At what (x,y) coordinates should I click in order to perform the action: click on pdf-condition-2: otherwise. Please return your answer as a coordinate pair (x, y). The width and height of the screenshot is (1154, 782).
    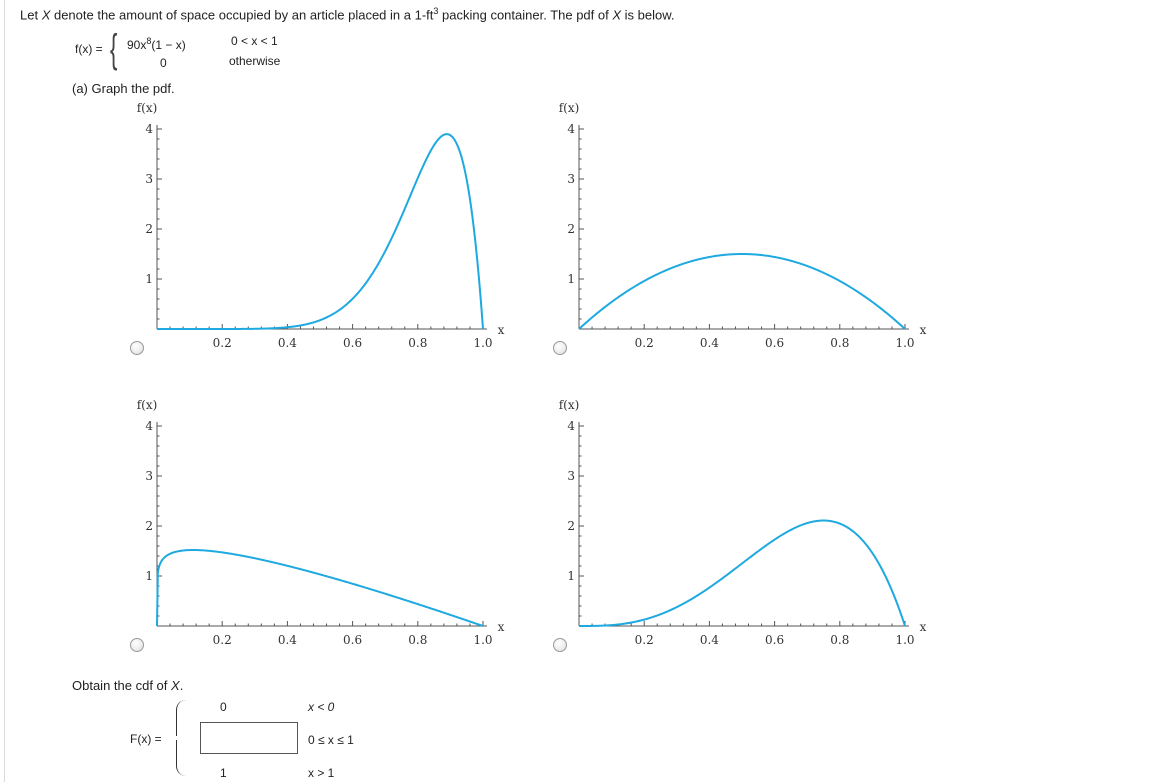
    Looking at the image, I should click on (255, 61).